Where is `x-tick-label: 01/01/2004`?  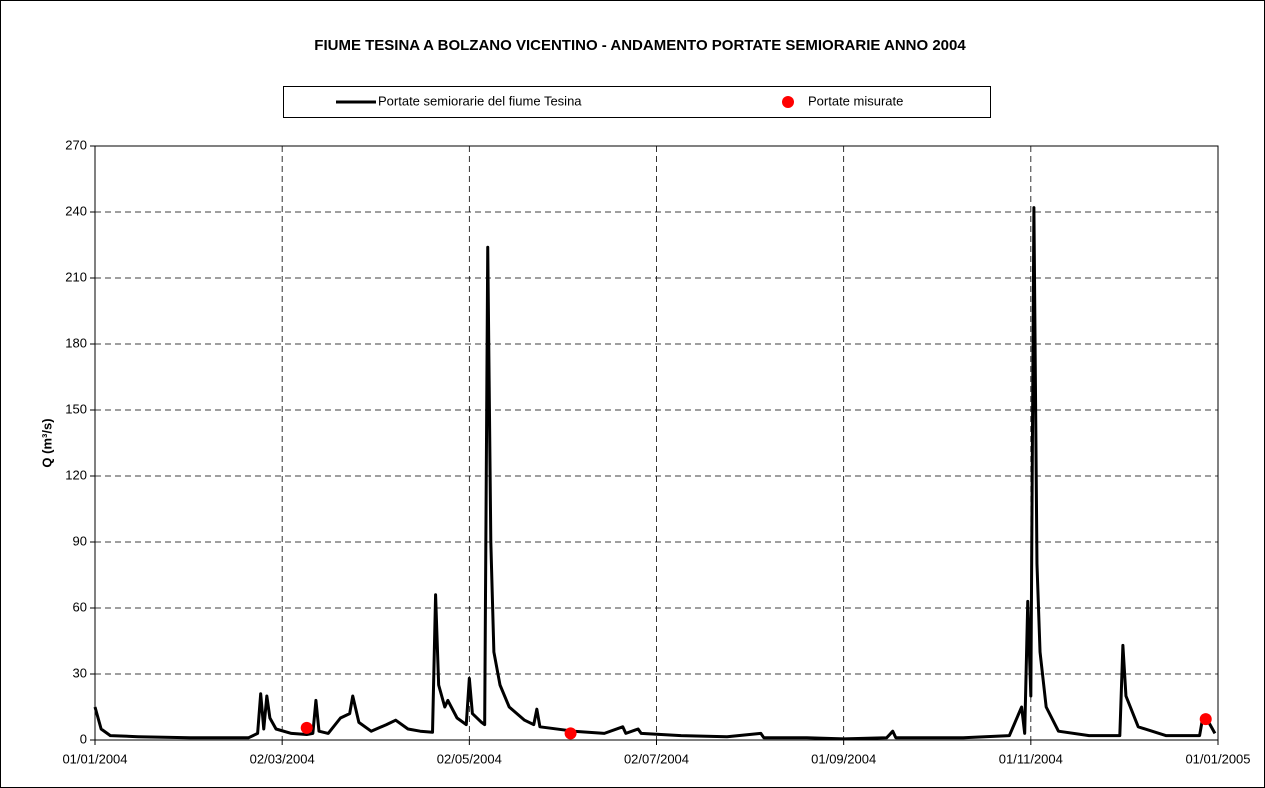 x-tick-label: 01/01/2004 is located at coordinates (94, 758).